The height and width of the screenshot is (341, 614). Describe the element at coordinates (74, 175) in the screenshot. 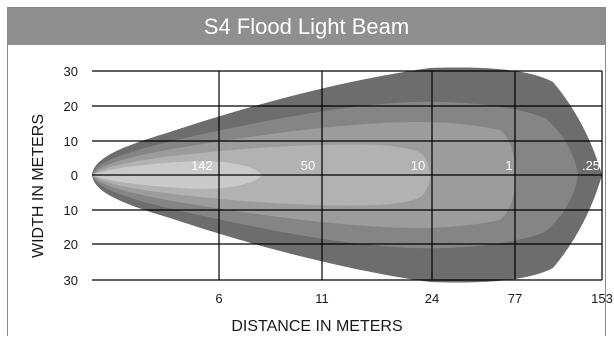

I see `y-tick-label-3: 0` at that location.